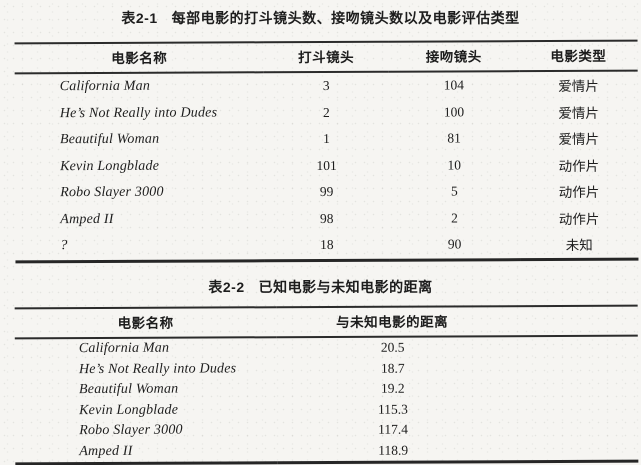  I want to click on kiss-shots-cell: 5, so click(454, 191).